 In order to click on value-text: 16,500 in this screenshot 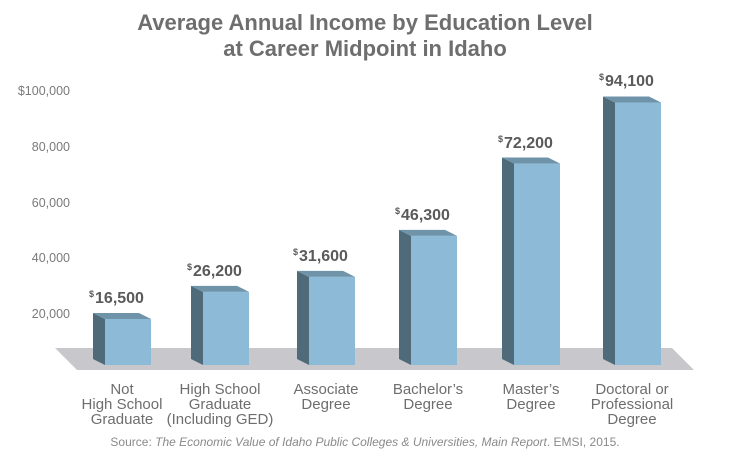, I will do `click(119, 298)`.